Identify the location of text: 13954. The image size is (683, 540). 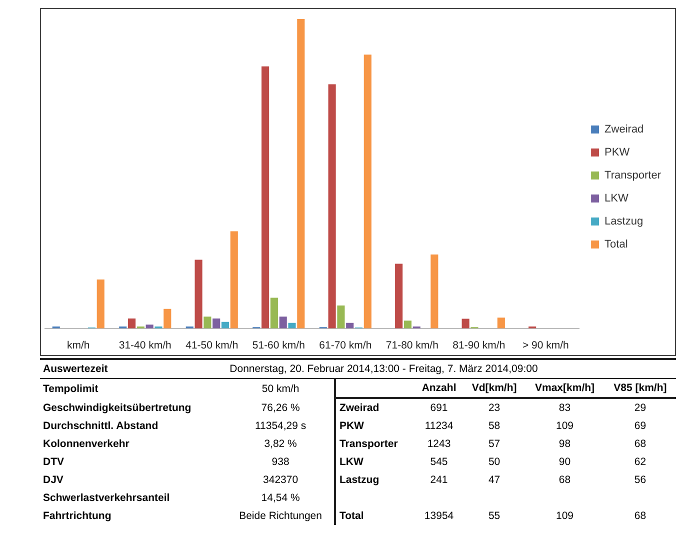
(439, 516).